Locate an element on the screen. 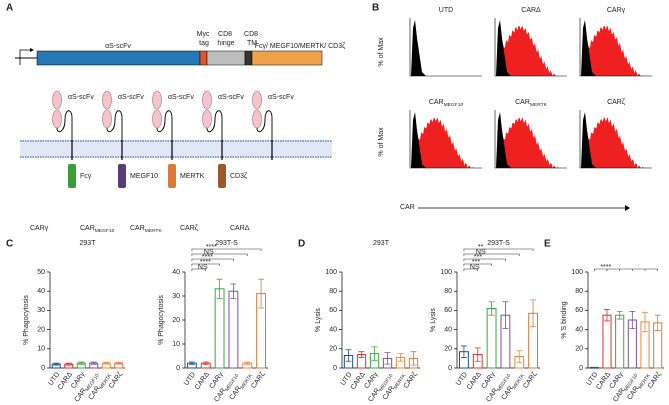 This screenshot has width=669, height=405. y-tick-label: 50 is located at coordinates (41, 272).